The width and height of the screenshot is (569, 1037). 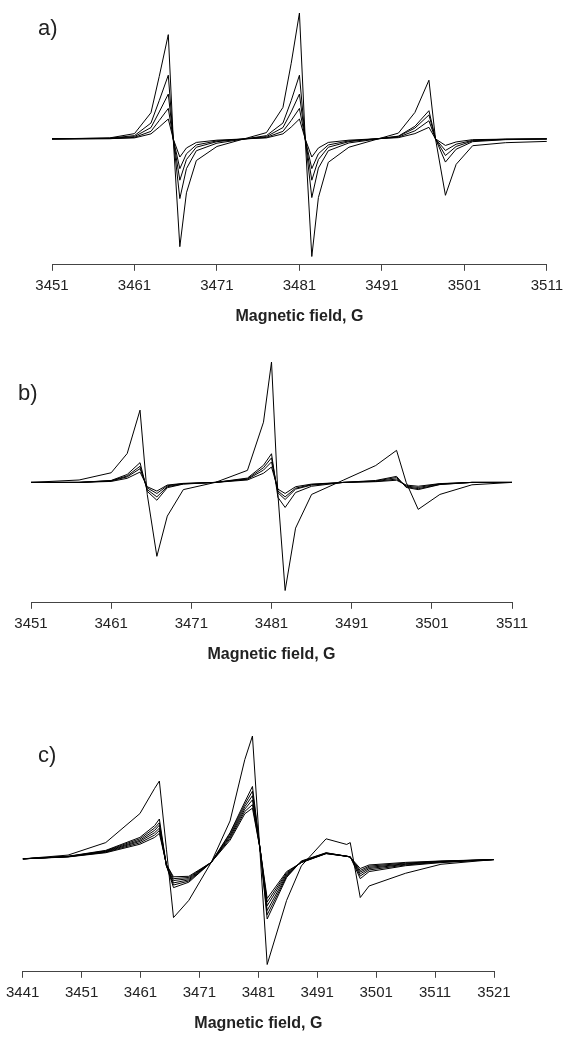 What do you see at coordinates (28, 392) in the screenshot?
I see `text: b)` at bounding box center [28, 392].